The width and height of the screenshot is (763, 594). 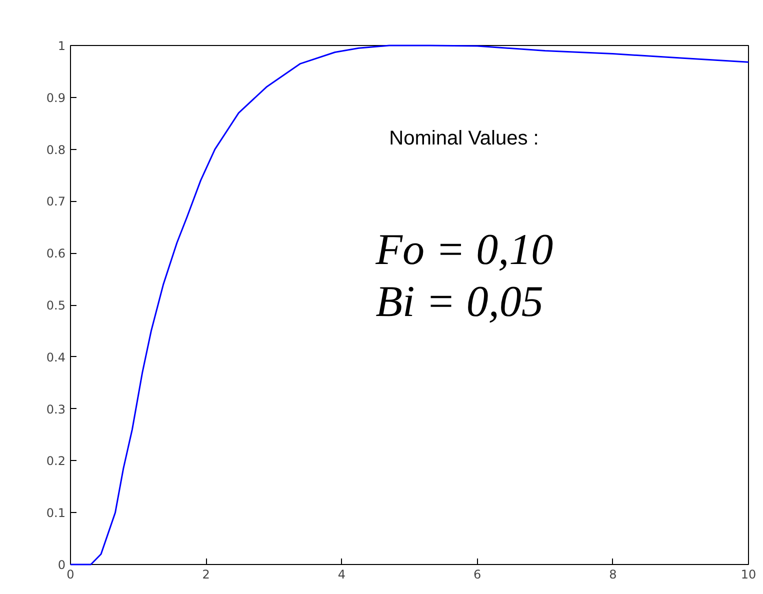 What do you see at coordinates (70, 575) in the screenshot?
I see `x-tick-label: 0` at bounding box center [70, 575].